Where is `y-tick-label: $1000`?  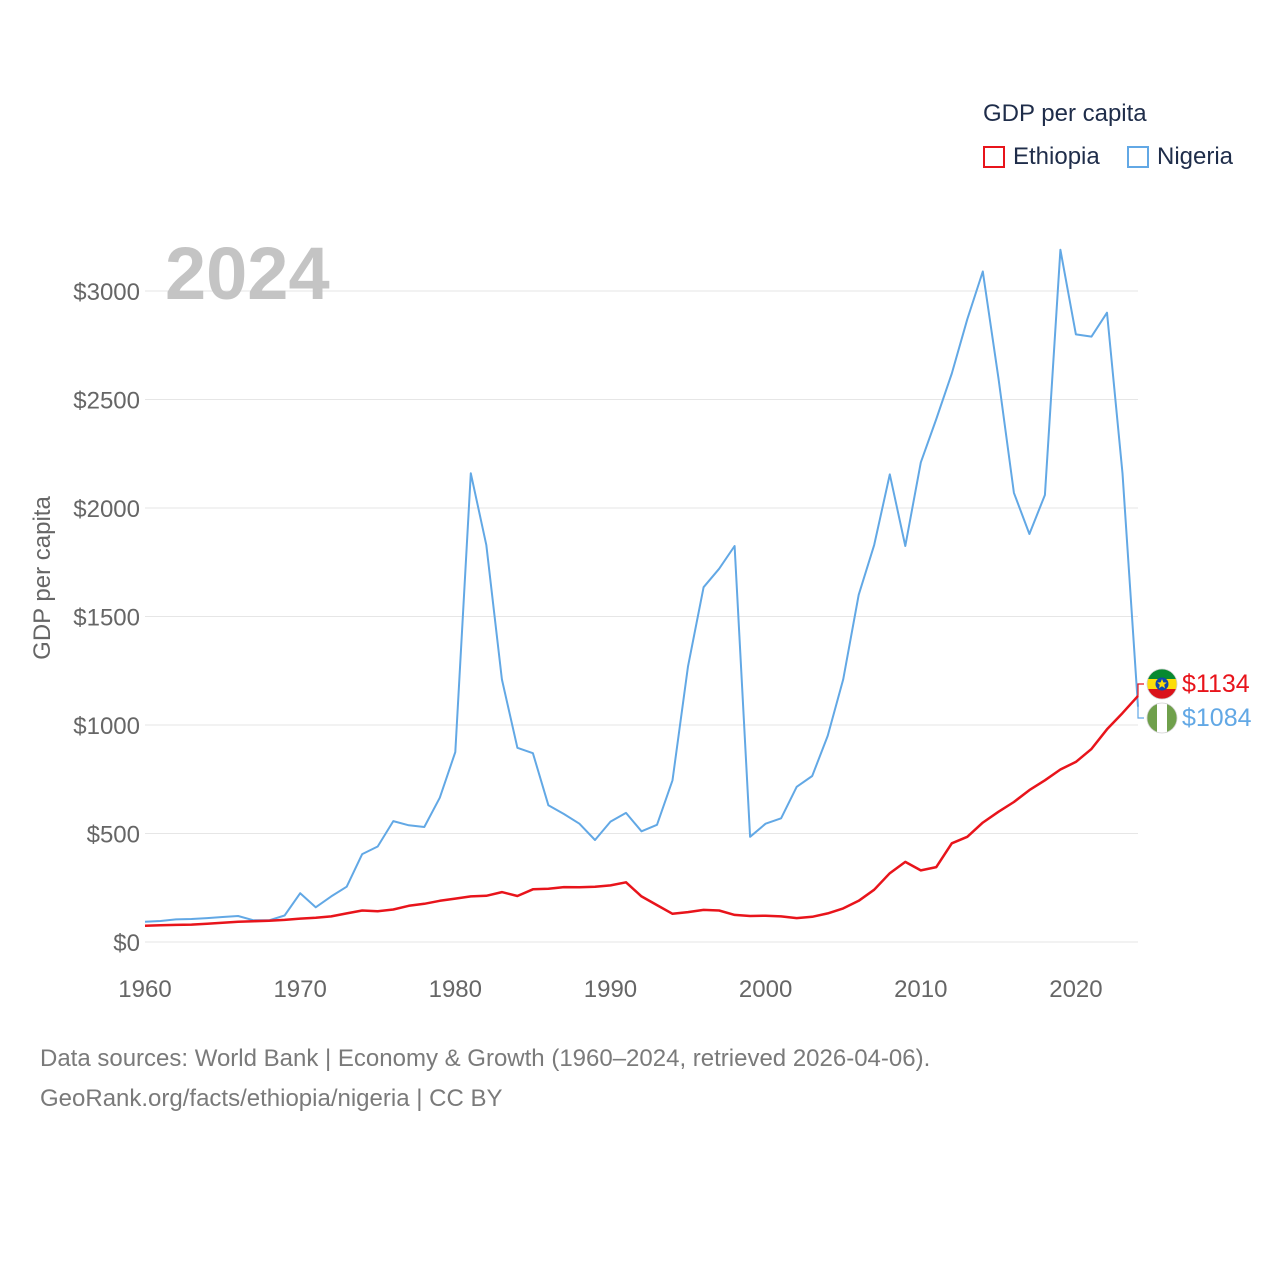 y-tick-label: $1000 is located at coordinates (106, 726).